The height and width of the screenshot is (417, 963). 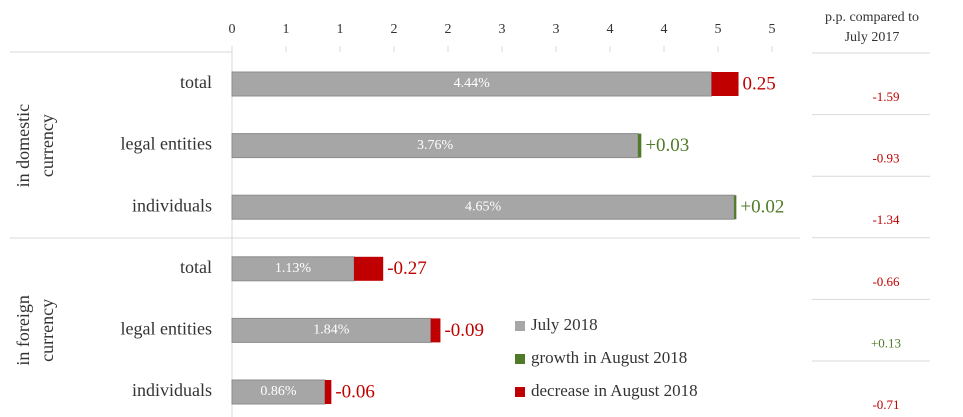 What do you see at coordinates (23, 330) in the screenshot?
I see `group-label: in foreign` at bounding box center [23, 330].